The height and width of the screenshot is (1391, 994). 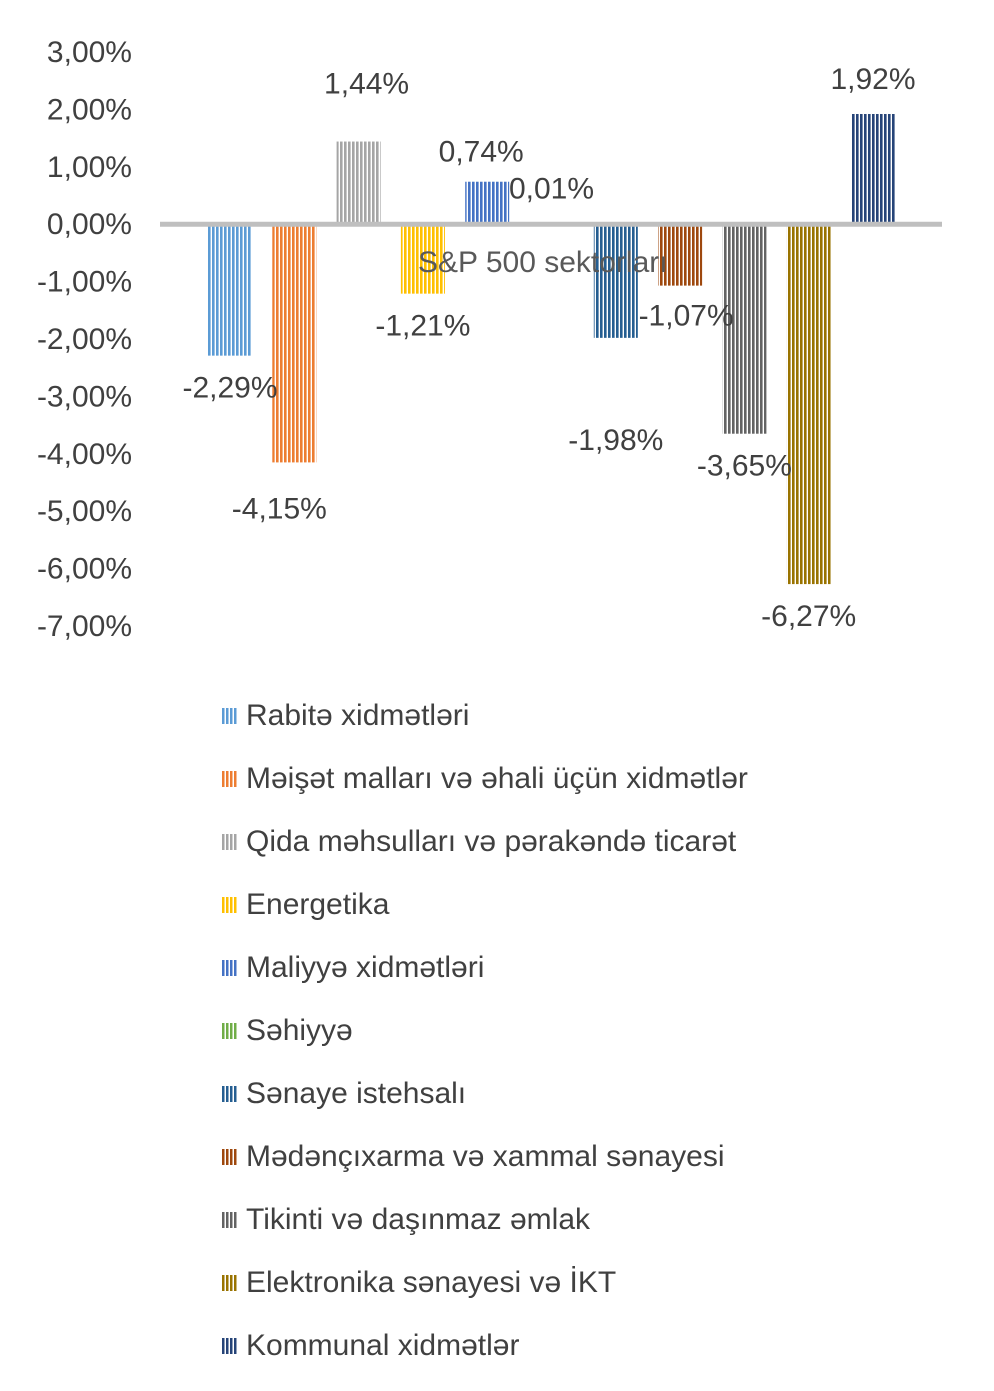 I want to click on y-tick-label: 3,00%, so click(x=89, y=52).